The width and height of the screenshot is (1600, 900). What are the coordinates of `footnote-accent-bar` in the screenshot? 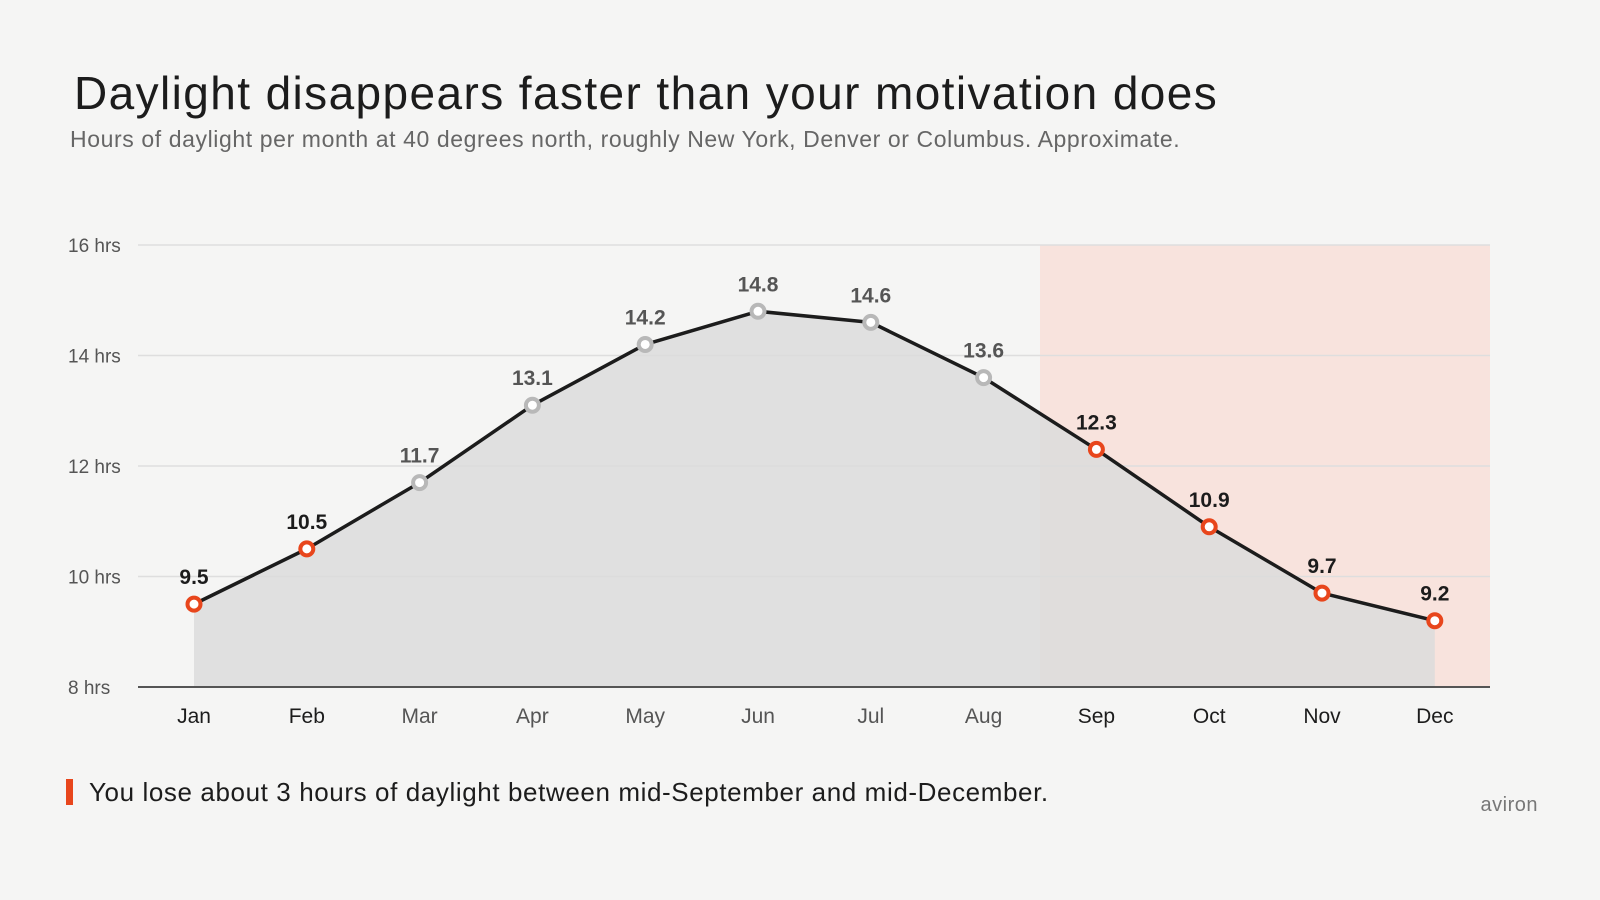 It's located at (69, 792).